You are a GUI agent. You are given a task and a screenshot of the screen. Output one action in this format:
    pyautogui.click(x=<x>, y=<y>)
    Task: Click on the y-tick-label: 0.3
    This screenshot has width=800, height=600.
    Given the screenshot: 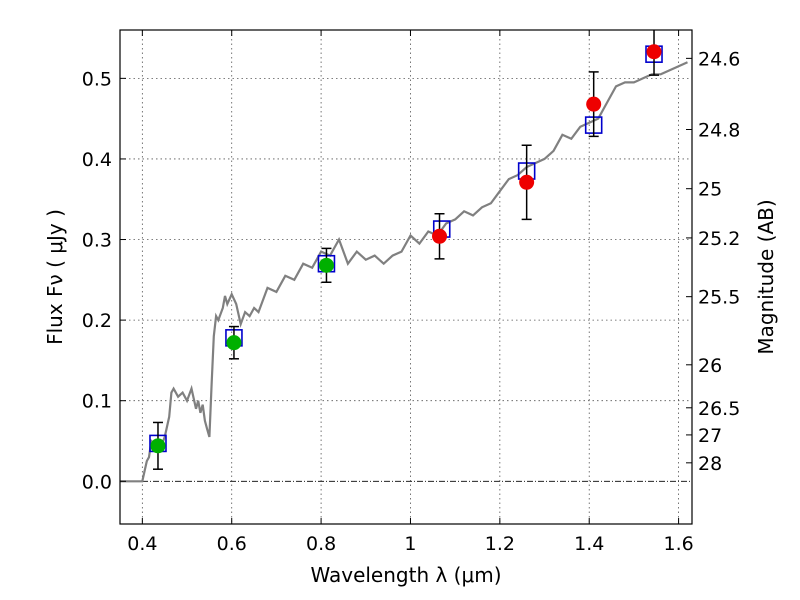 What is the action you would take?
    pyautogui.click(x=97, y=241)
    